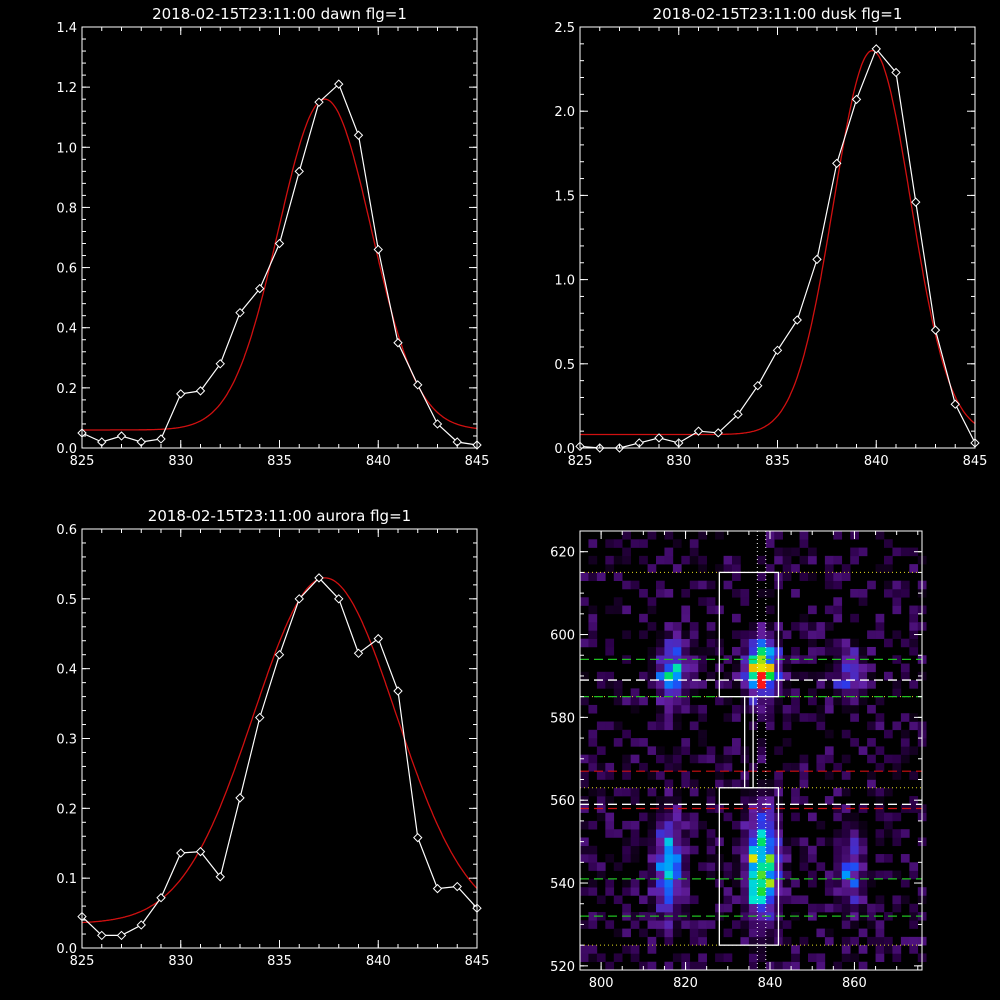 The width and height of the screenshot is (1000, 1000). I want to click on x-tick-label: 840, so click(770, 983).